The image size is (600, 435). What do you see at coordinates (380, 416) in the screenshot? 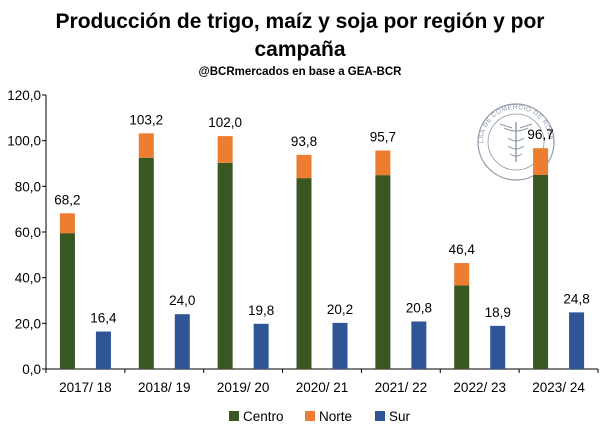
I see `legend-swatch-sur` at bounding box center [380, 416].